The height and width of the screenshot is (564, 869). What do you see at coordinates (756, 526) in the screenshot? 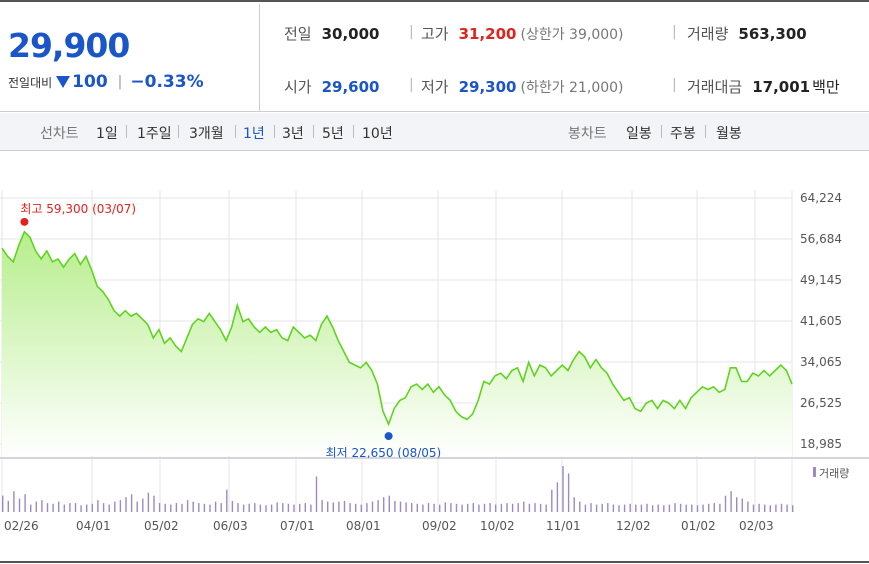
I see `x-tick-label: 02/03` at bounding box center [756, 526].